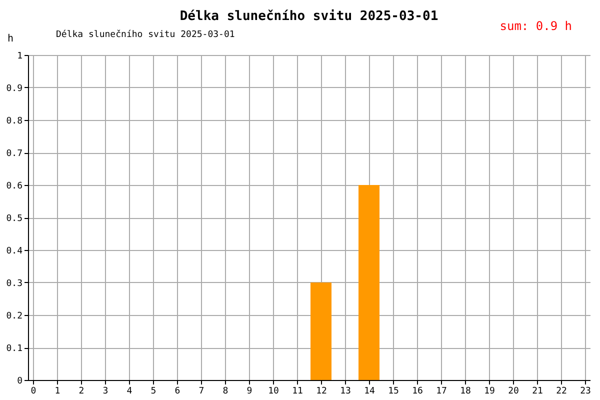  Describe the element at coordinates (369, 391) in the screenshot. I see `x-tick-label: 14` at that location.